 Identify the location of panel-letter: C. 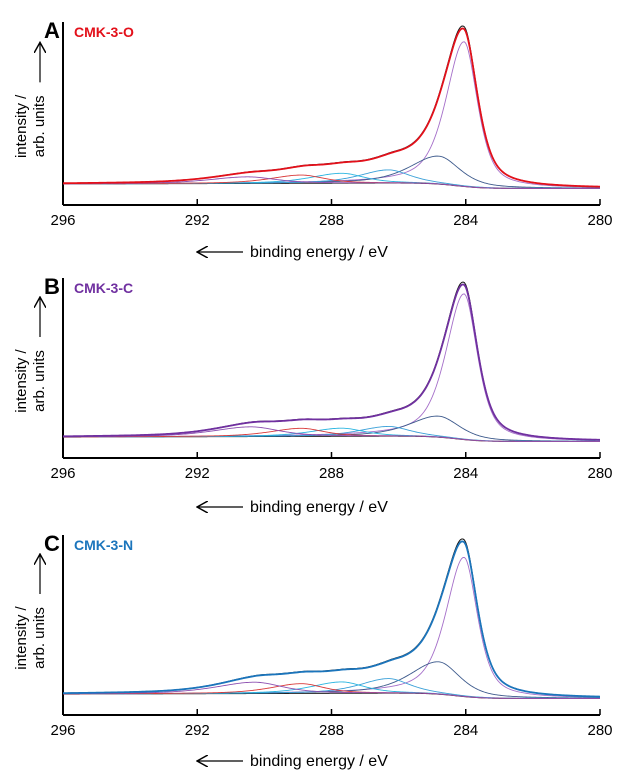
(52, 543).